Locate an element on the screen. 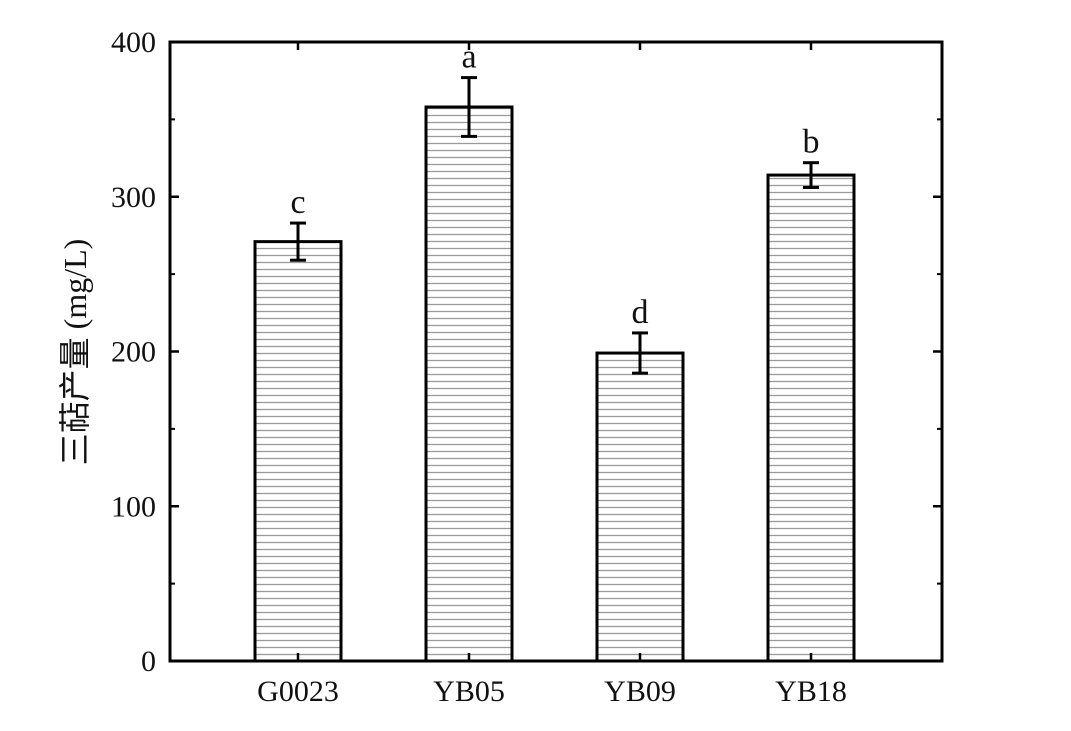  y-tick-label: 100 is located at coordinates (133, 506).